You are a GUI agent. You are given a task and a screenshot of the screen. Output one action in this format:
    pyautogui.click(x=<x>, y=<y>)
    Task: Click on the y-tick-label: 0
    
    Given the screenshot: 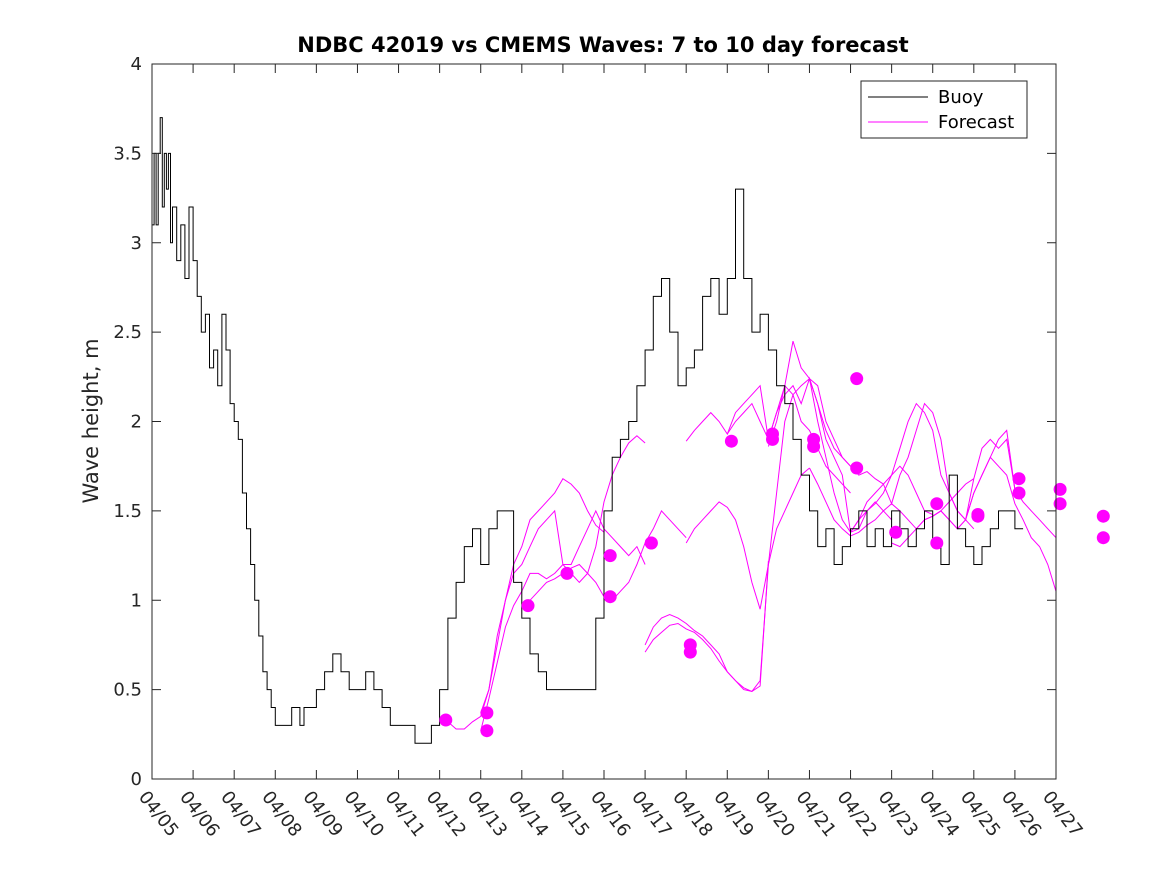 What is the action you would take?
    pyautogui.click(x=136, y=779)
    